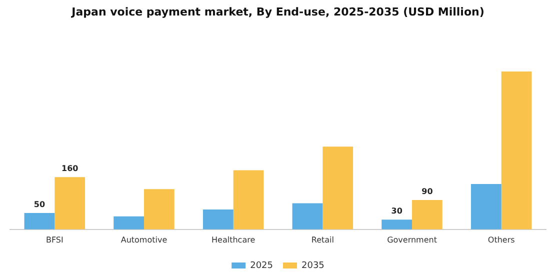 Image resolution: width=560 pixels, height=280 pixels. What do you see at coordinates (40, 205) in the screenshot?
I see `data-label: 50` at bounding box center [40, 205].